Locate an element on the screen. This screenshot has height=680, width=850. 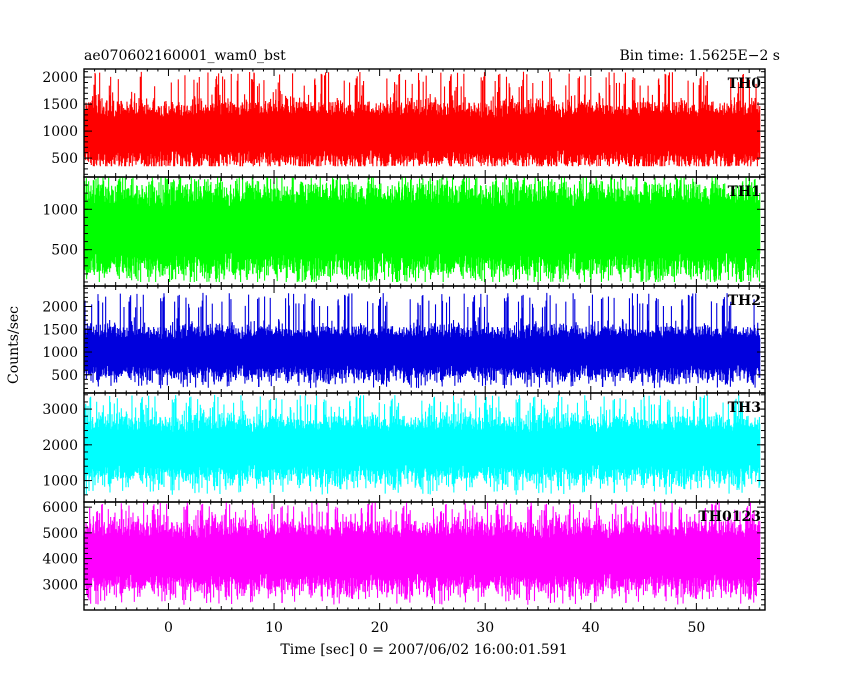
x-tick-label: 20 is located at coordinates (380, 628).